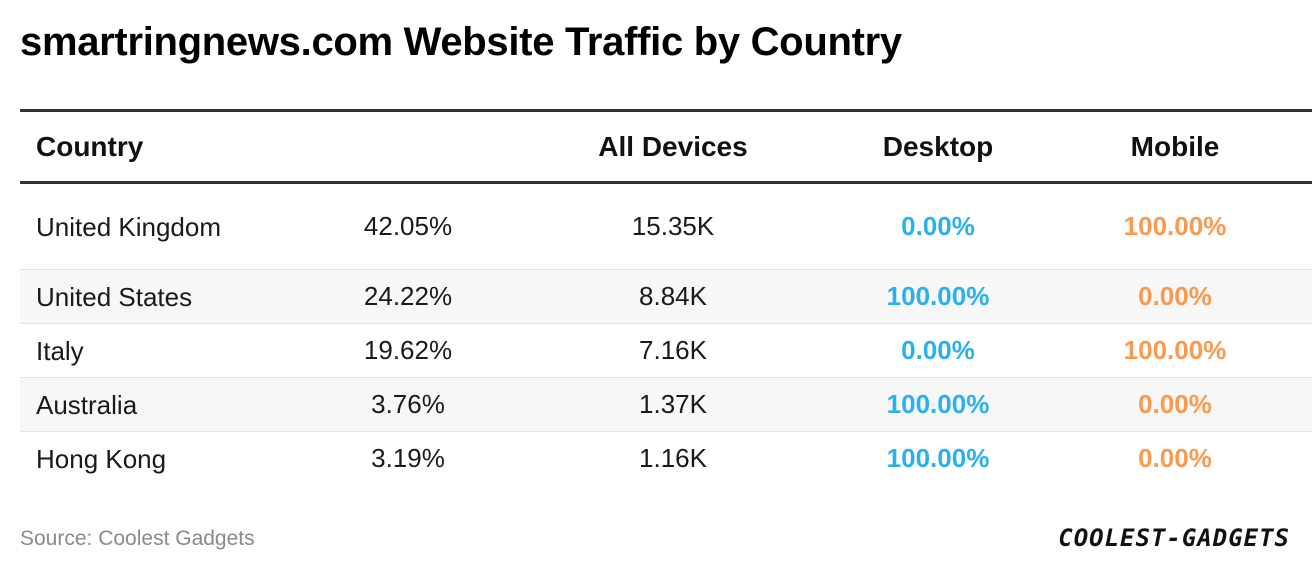 The image size is (1316, 572). I want to click on cell-country: Australia, so click(164, 404).